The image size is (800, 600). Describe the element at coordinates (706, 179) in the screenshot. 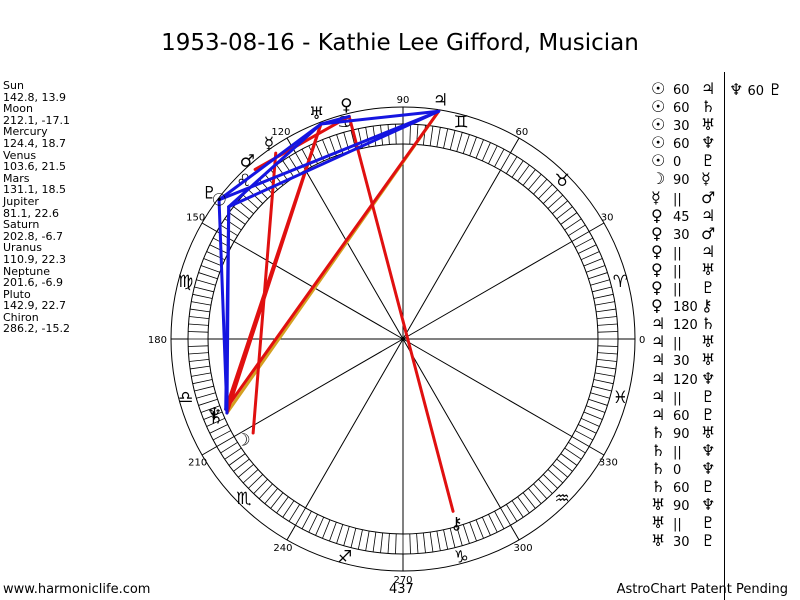

I see `aspect-planet2: ☿` at that location.